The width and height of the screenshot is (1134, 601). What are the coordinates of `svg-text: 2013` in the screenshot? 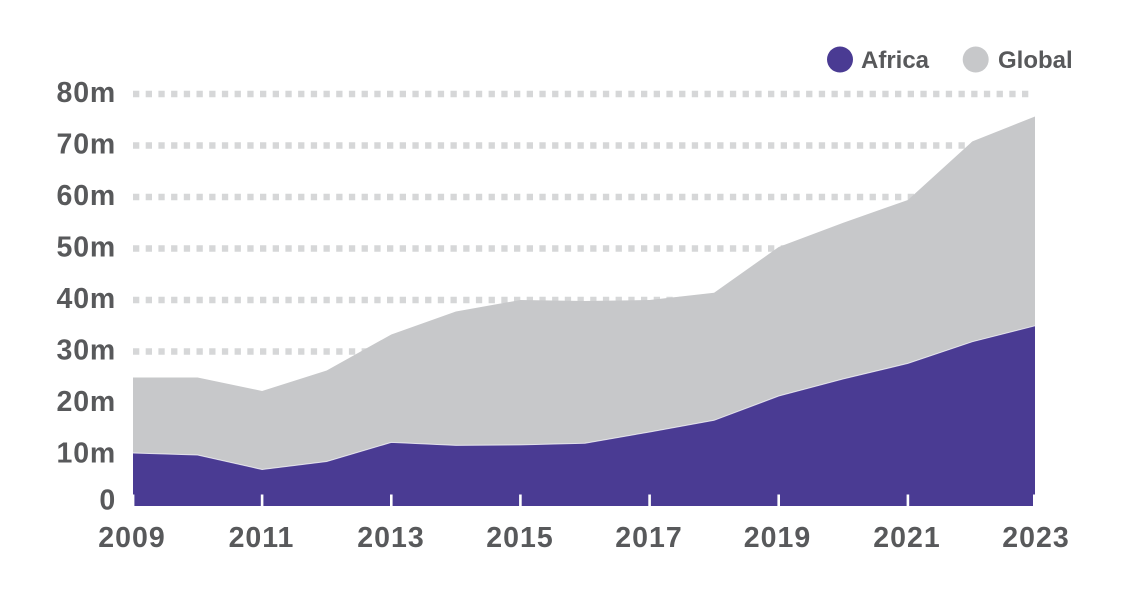 It's located at (390, 538).